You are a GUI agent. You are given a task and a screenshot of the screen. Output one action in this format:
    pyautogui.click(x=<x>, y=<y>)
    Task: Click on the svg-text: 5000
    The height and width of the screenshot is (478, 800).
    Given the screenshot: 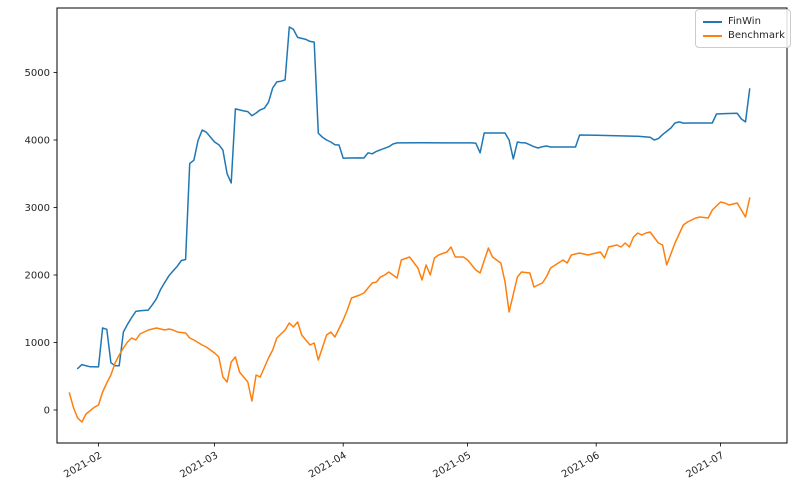 What is the action you would take?
    pyautogui.click(x=37, y=73)
    